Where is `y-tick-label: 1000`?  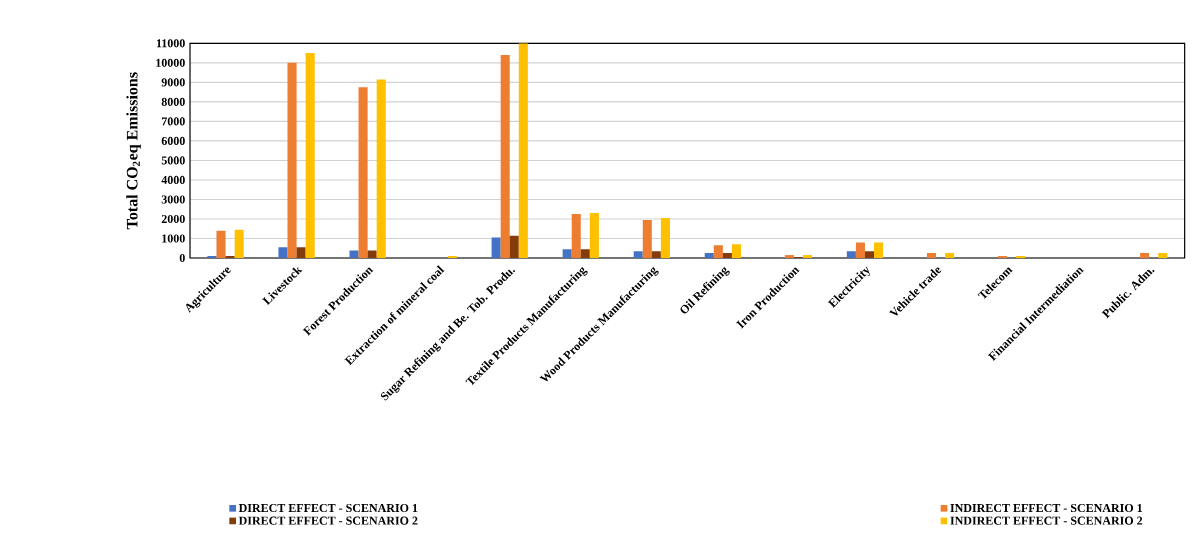 y-tick-label: 1000 is located at coordinates (173, 238).